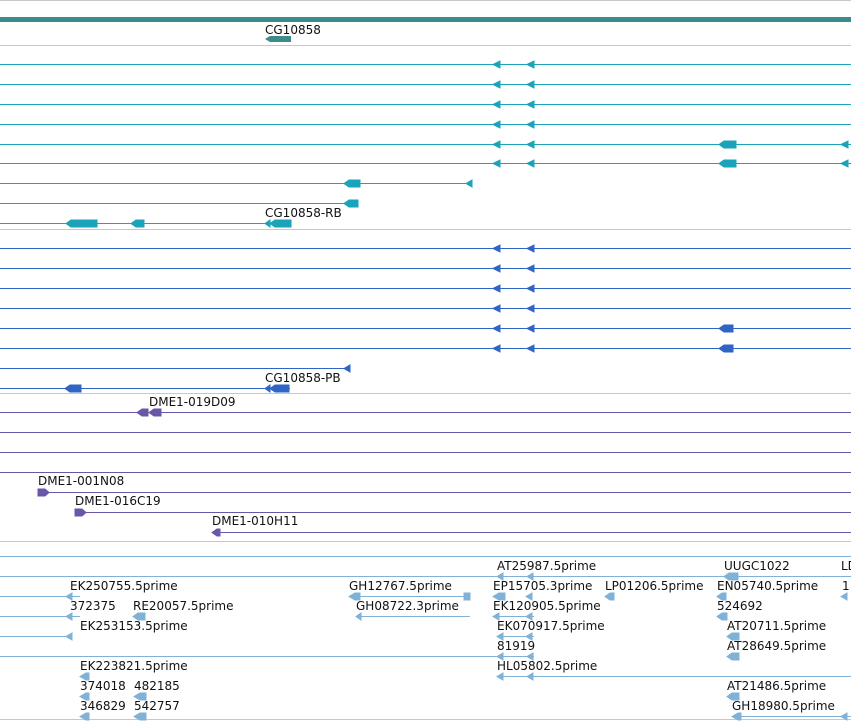 This screenshot has height=721, width=851. What do you see at coordinates (103, 706) in the screenshot?
I see `est-label: 346829` at bounding box center [103, 706].